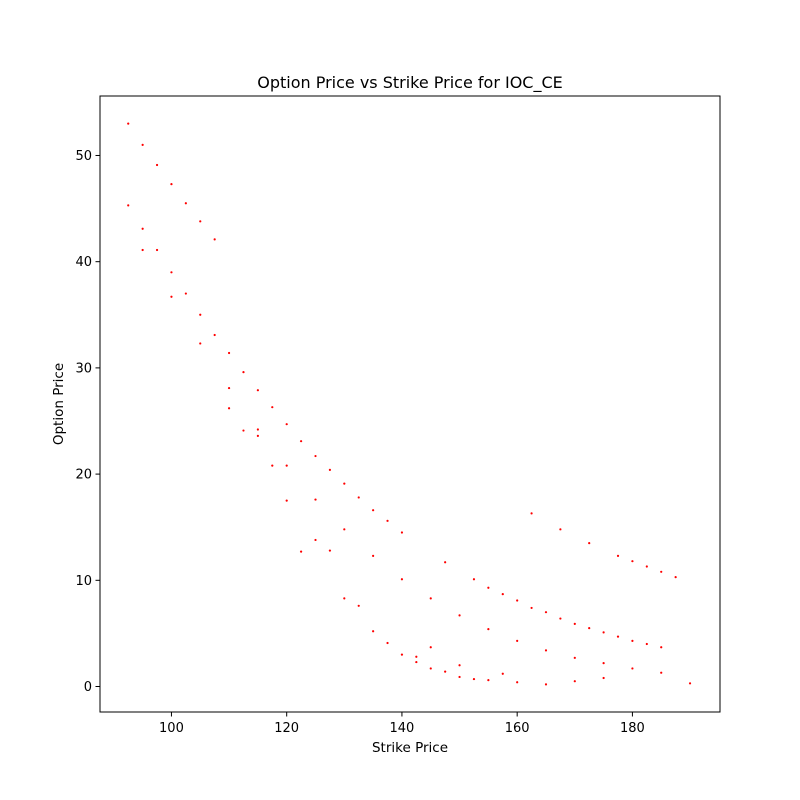  What do you see at coordinates (286, 728) in the screenshot?
I see `x-tick-label: 120` at bounding box center [286, 728].